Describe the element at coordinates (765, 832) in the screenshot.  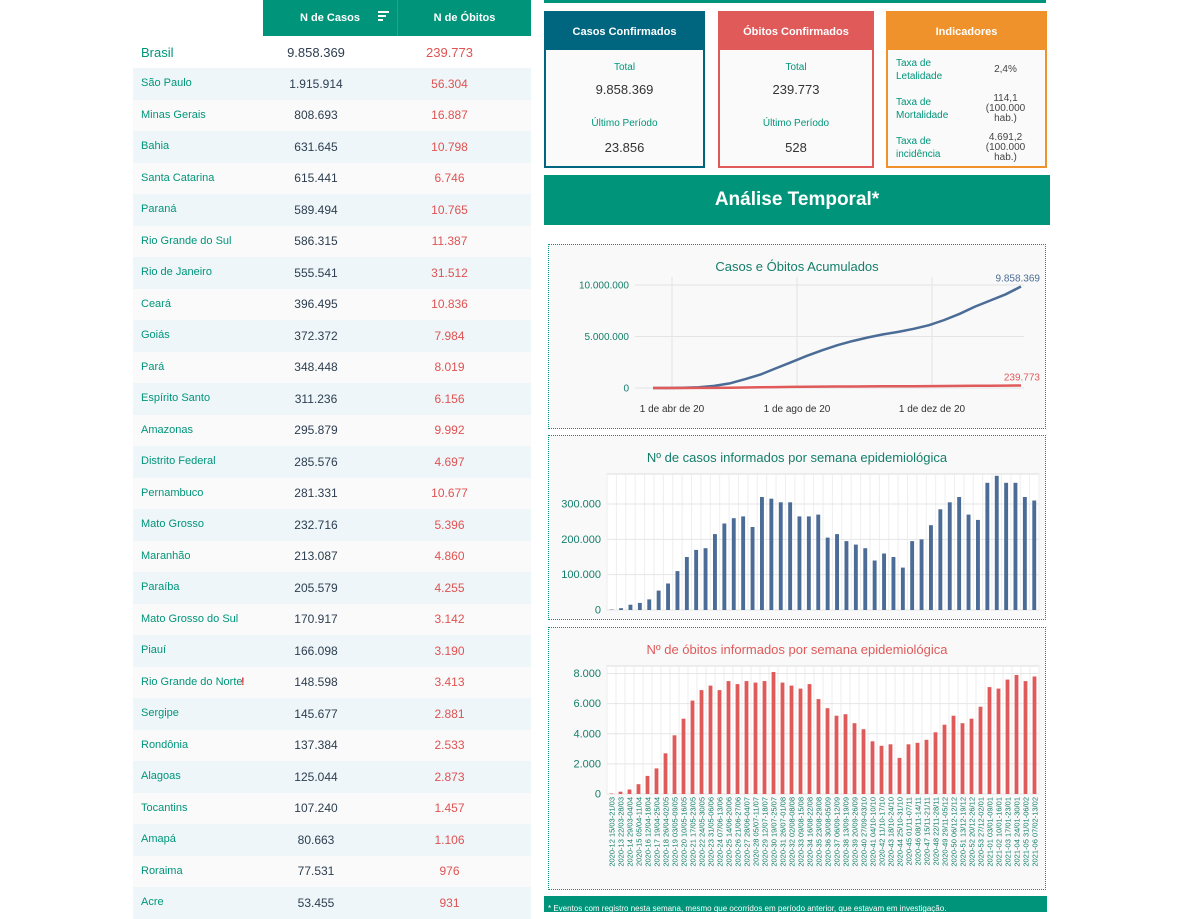
I see `x-tick-label: 2020-29 12/07-18/07` at that location.